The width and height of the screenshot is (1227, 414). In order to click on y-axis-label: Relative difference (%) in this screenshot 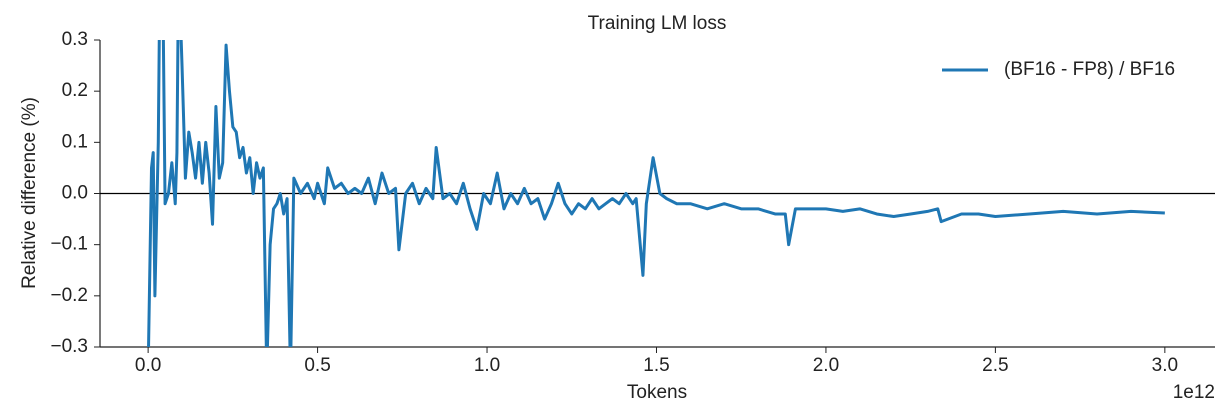, I will do `click(29, 193)`.